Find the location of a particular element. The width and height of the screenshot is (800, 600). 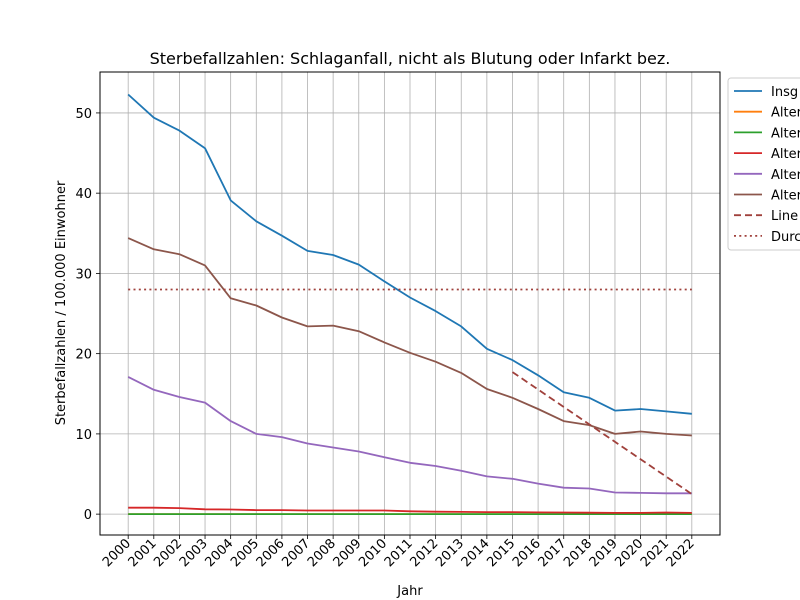

legend-label: Line is located at coordinates (784, 216).